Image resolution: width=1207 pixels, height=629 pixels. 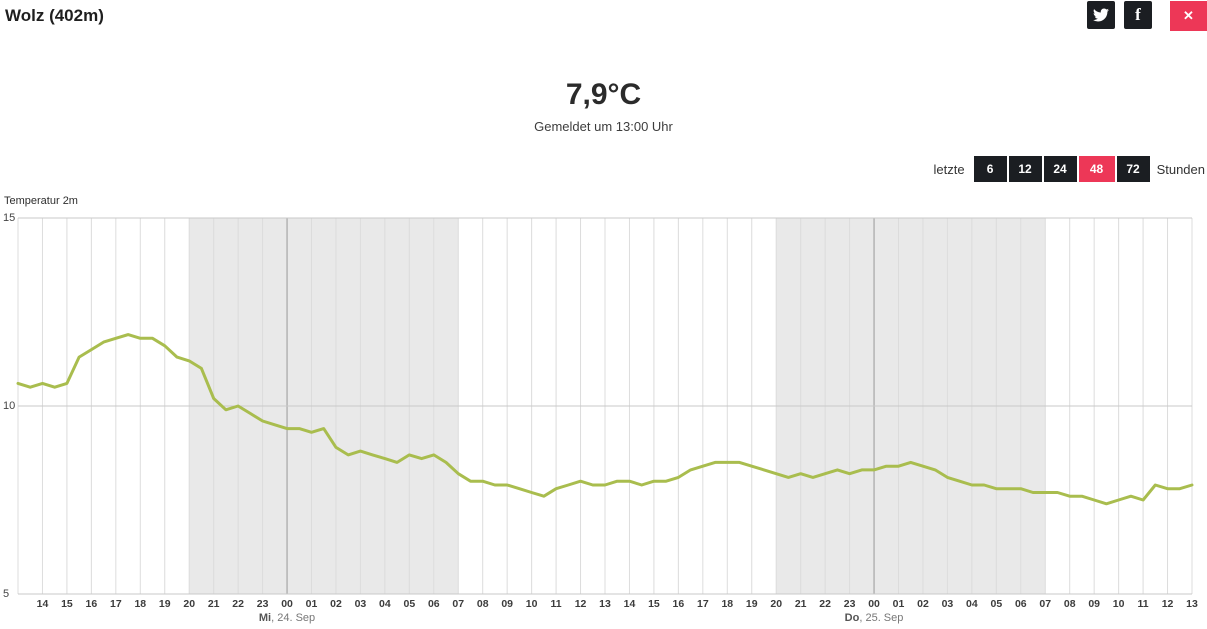 I want to click on close-icon: ✕, so click(x=1188, y=15).